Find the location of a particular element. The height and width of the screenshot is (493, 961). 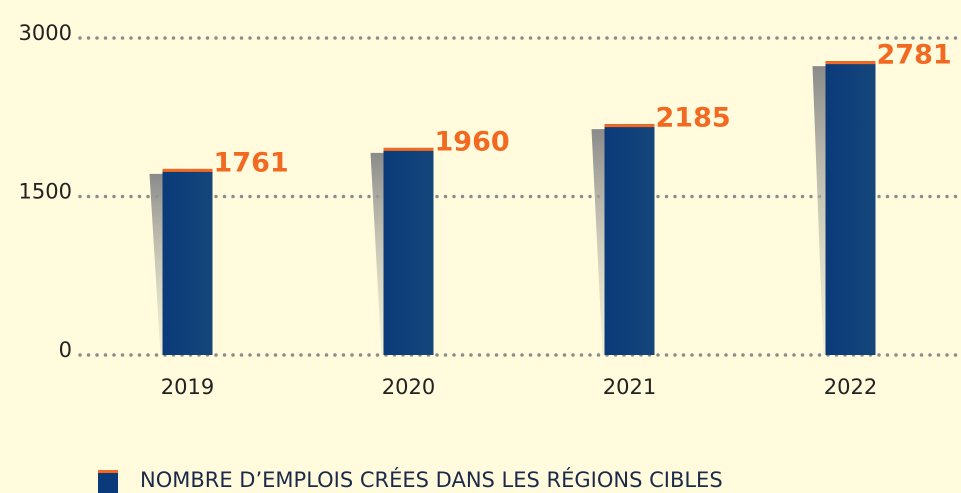

value-label: 1761 is located at coordinates (251, 162).